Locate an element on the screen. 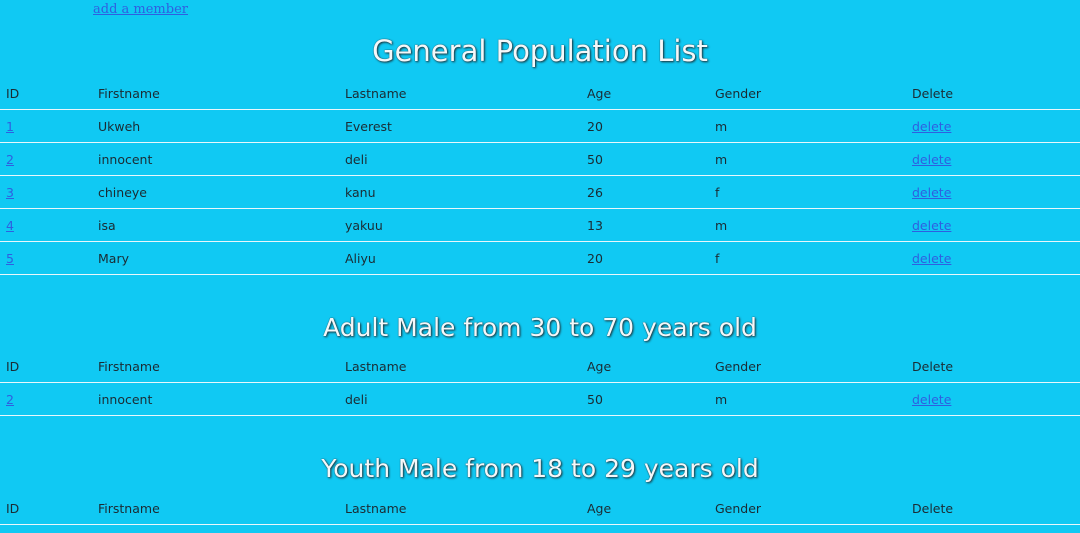  firstname-cell: Mary is located at coordinates (215, 258).